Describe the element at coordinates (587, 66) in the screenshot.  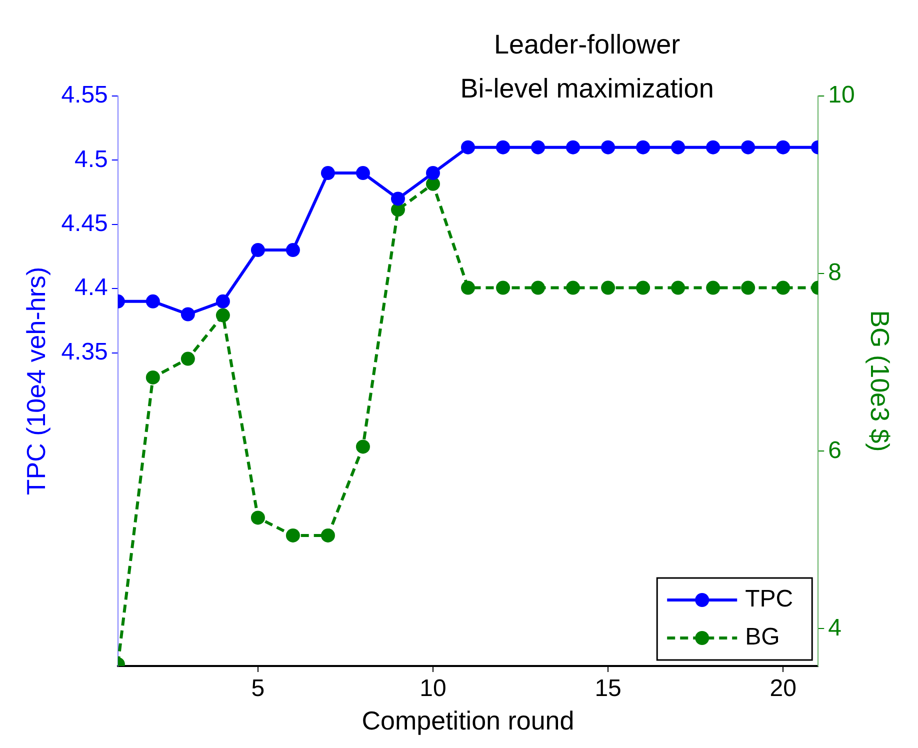
I see `chart-title: Leader-follower Bi-level maximization` at that location.